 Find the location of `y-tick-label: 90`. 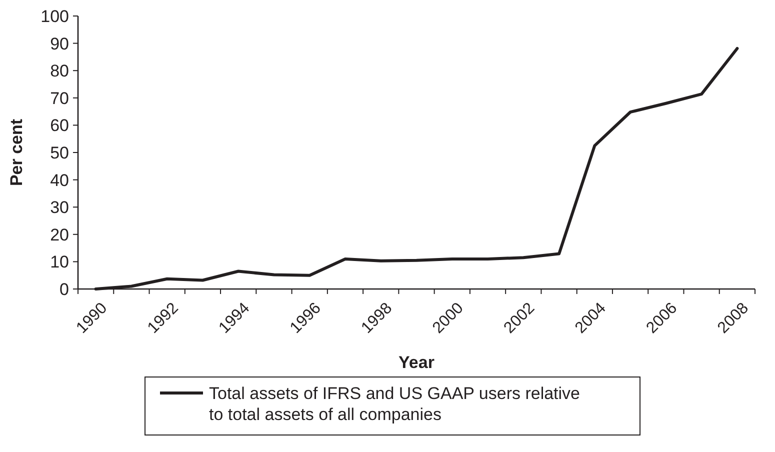

y-tick-label: 90 is located at coordinates (59, 44).